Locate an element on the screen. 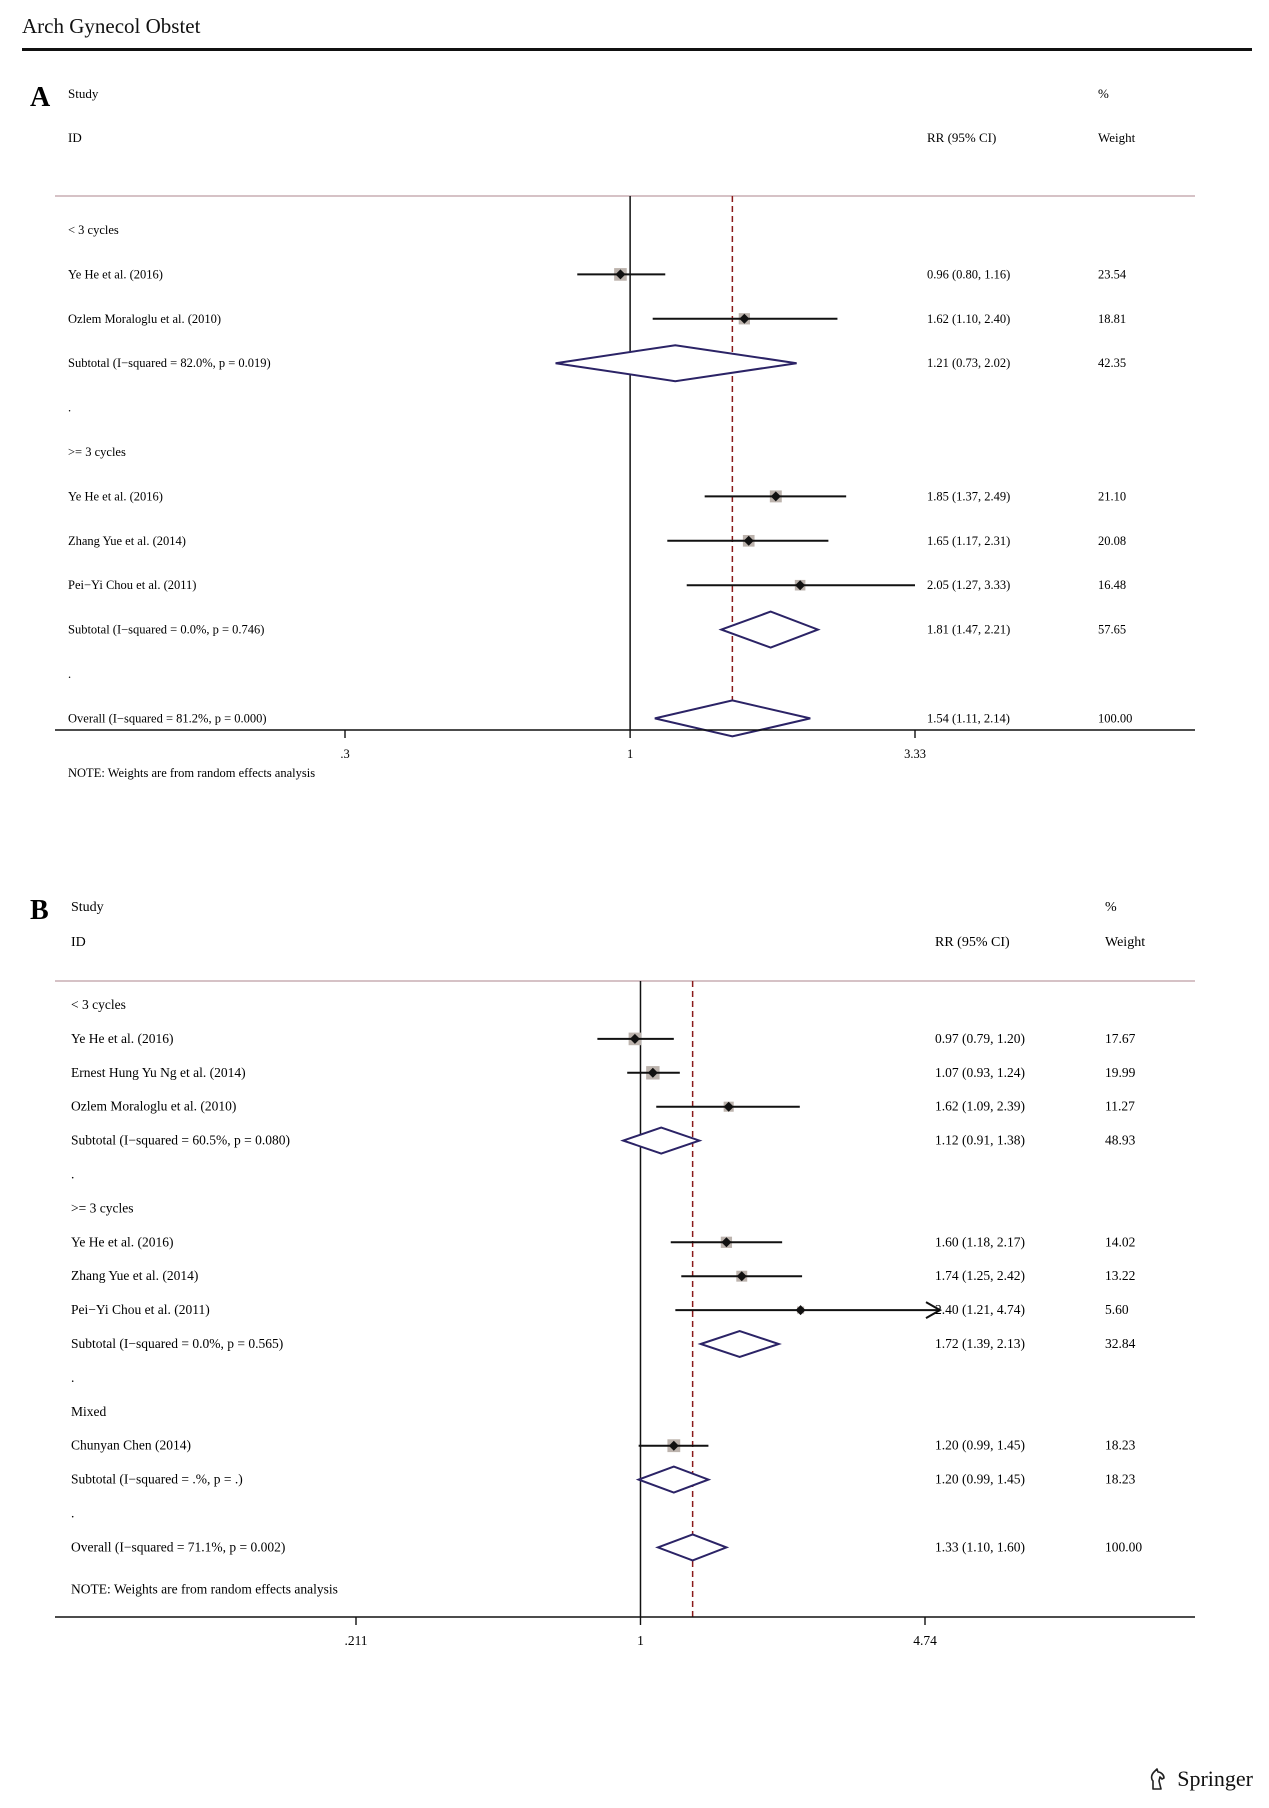  weight-value: 20.08 is located at coordinates (1112, 541).